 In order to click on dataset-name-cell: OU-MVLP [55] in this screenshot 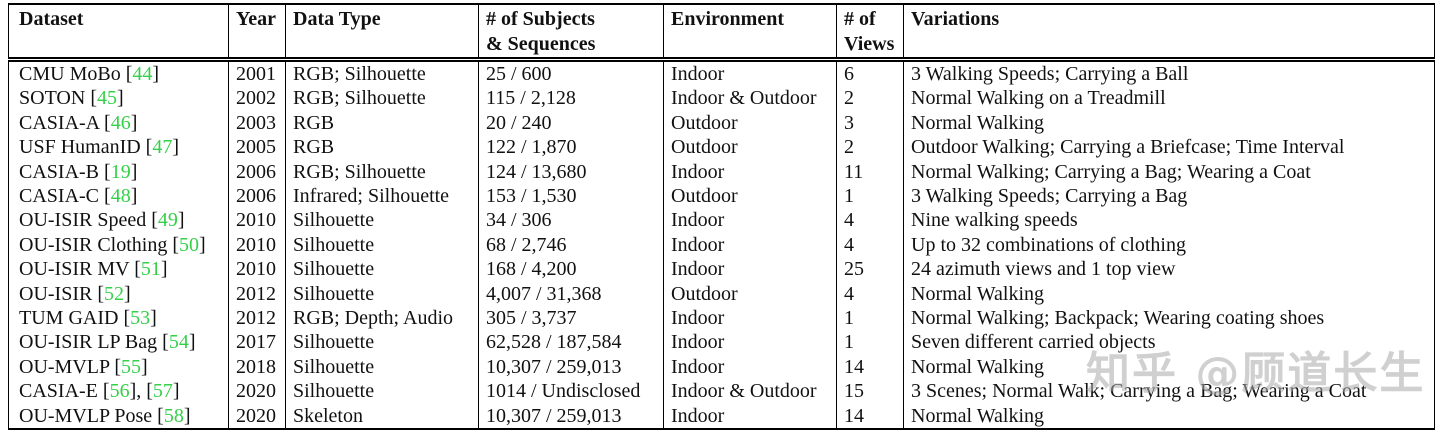, I will do `click(118, 367)`.